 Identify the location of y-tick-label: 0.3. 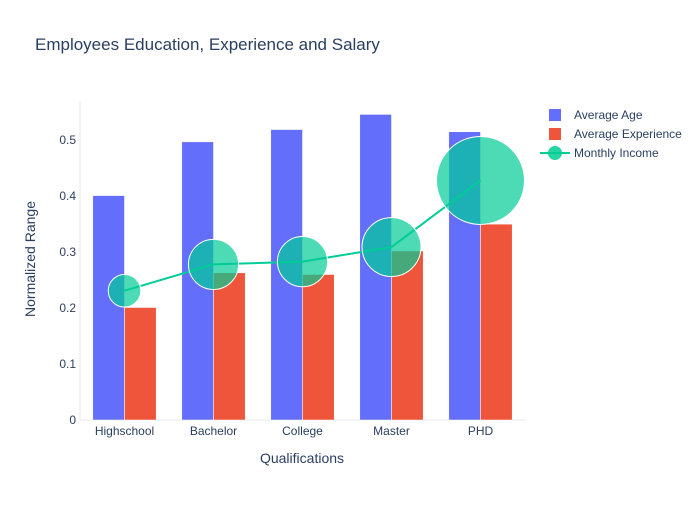
(67, 252).